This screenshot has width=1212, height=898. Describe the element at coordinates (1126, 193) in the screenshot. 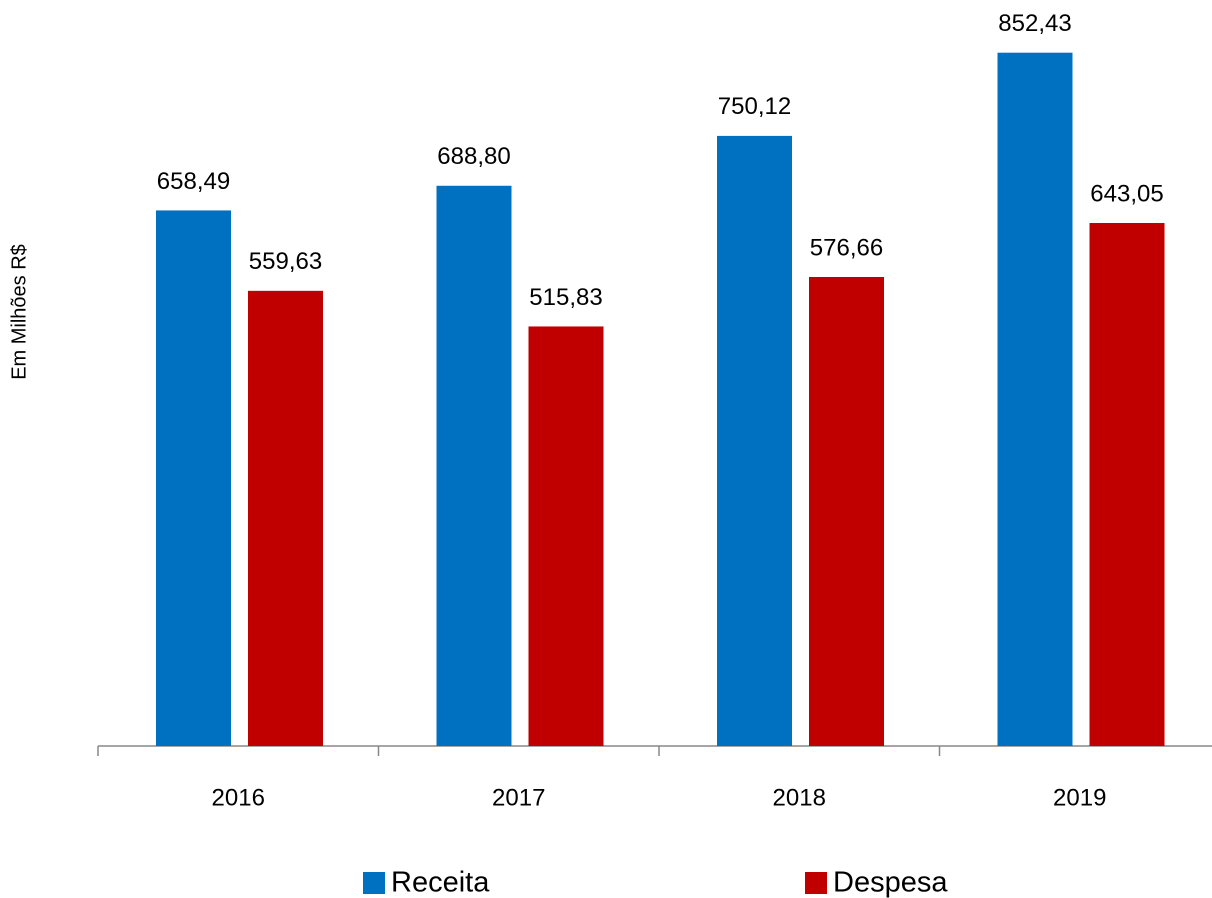

I see `data-label: 643,05` at that location.